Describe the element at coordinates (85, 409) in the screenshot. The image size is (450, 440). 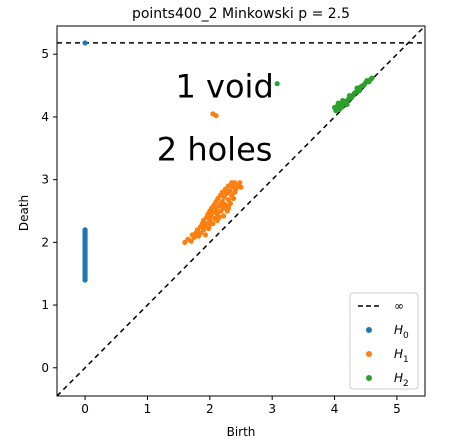
I see `x-tick-label: 0` at that location.